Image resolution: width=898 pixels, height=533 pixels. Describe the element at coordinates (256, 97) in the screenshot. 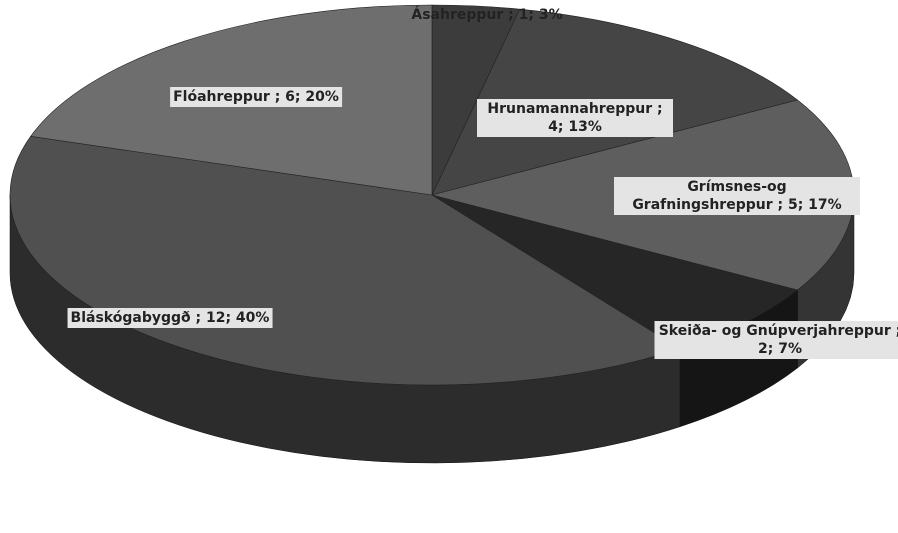

I see `data-label: Flóahreppur ; 6; 20%` at that location.